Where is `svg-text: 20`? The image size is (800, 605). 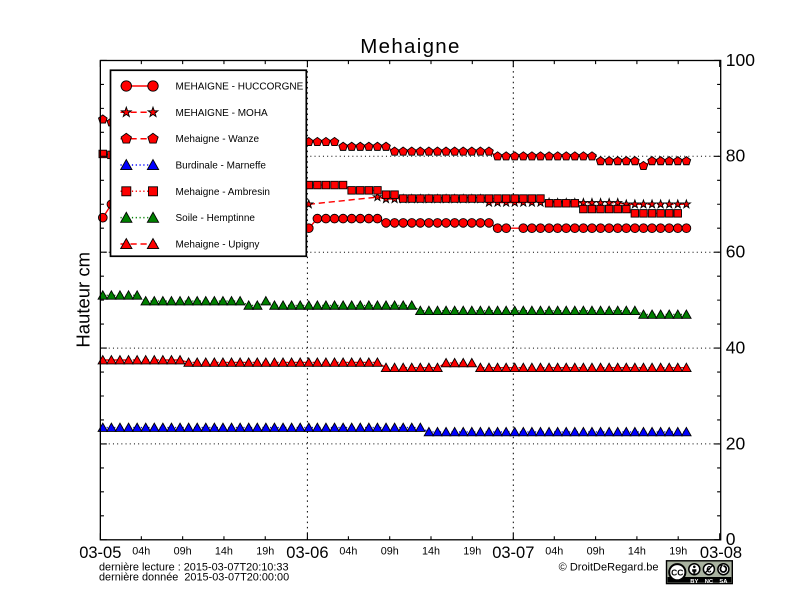
svg-text: 20 is located at coordinates (736, 443).